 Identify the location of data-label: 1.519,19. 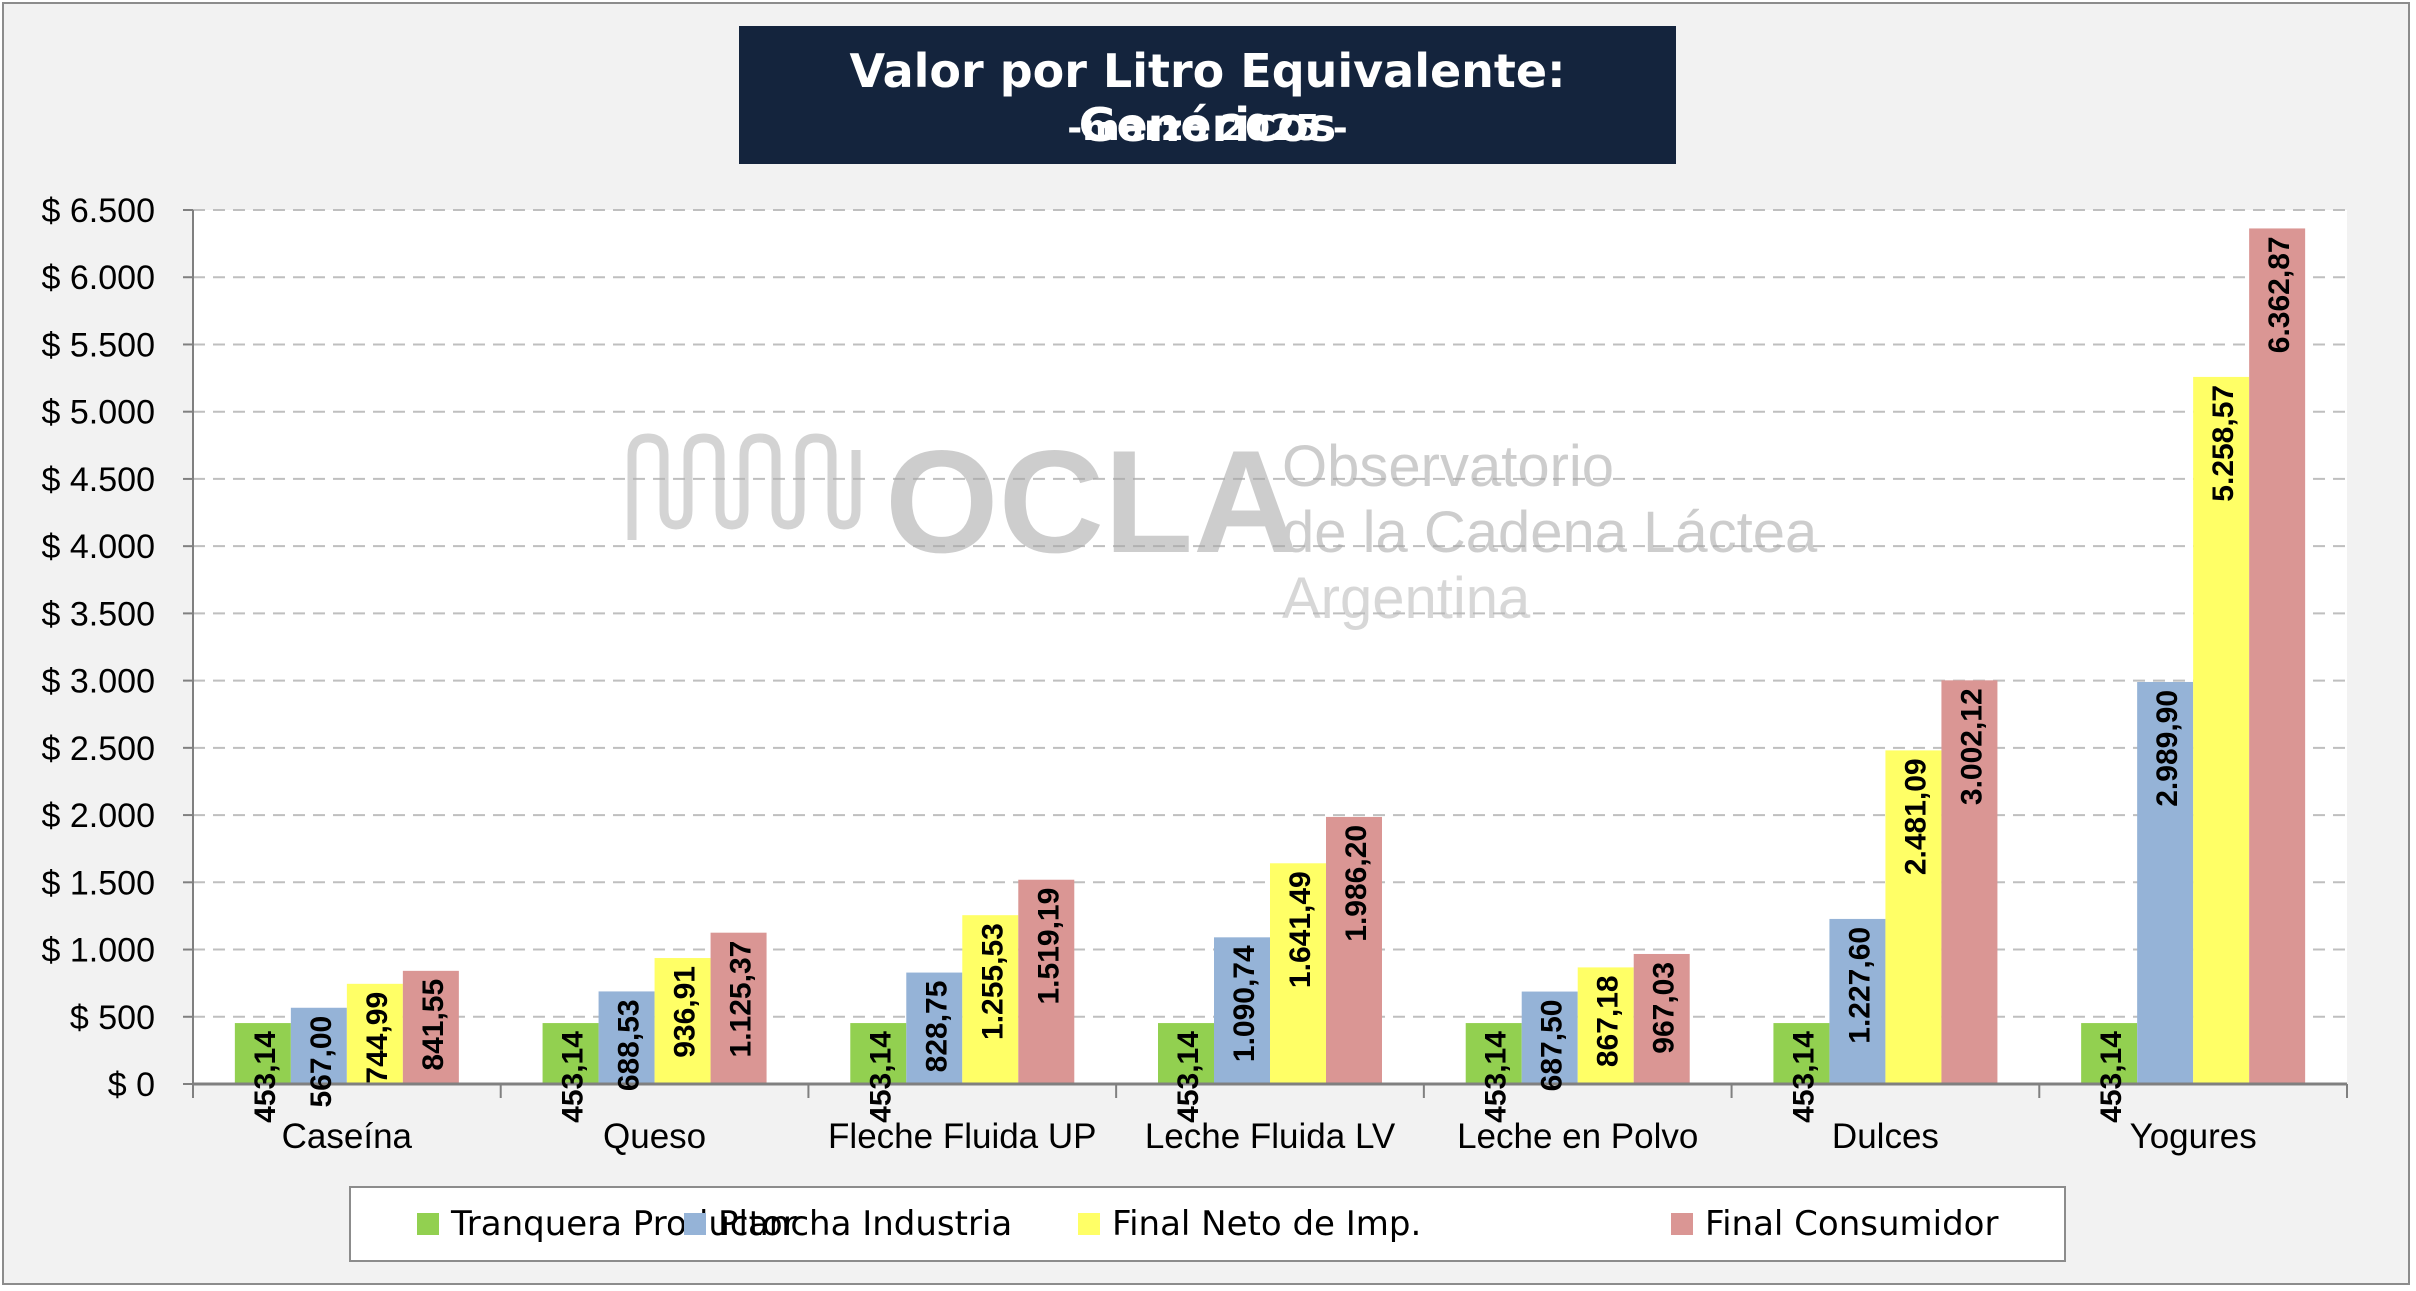
(1048, 946).